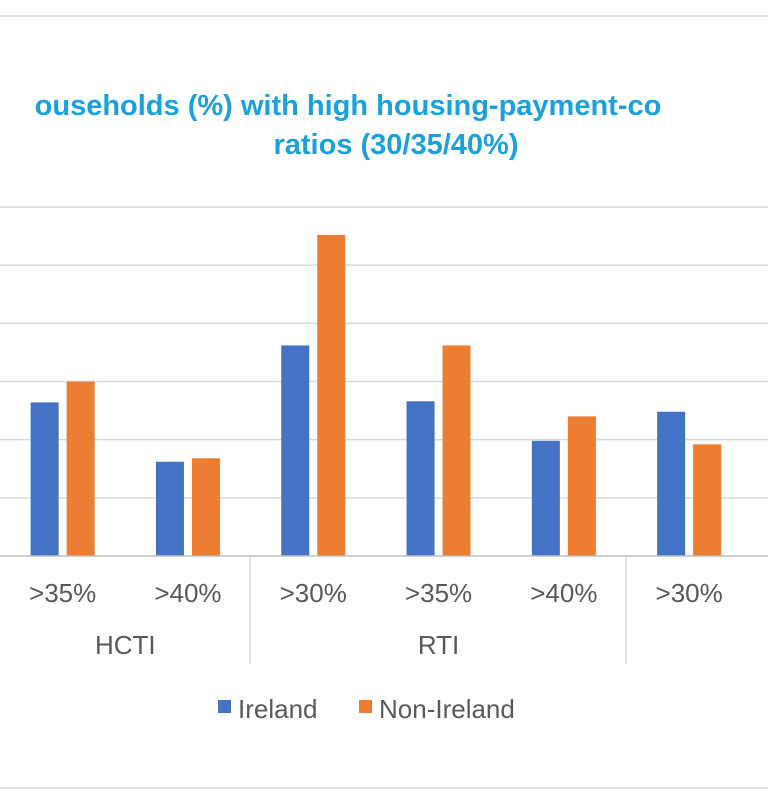 The height and width of the screenshot is (802, 768). Describe the element at coordinates (376, 593) in the screenshot. I see `tick-labels: >35%>40%>30%>35%>40%>30%>` at that location.